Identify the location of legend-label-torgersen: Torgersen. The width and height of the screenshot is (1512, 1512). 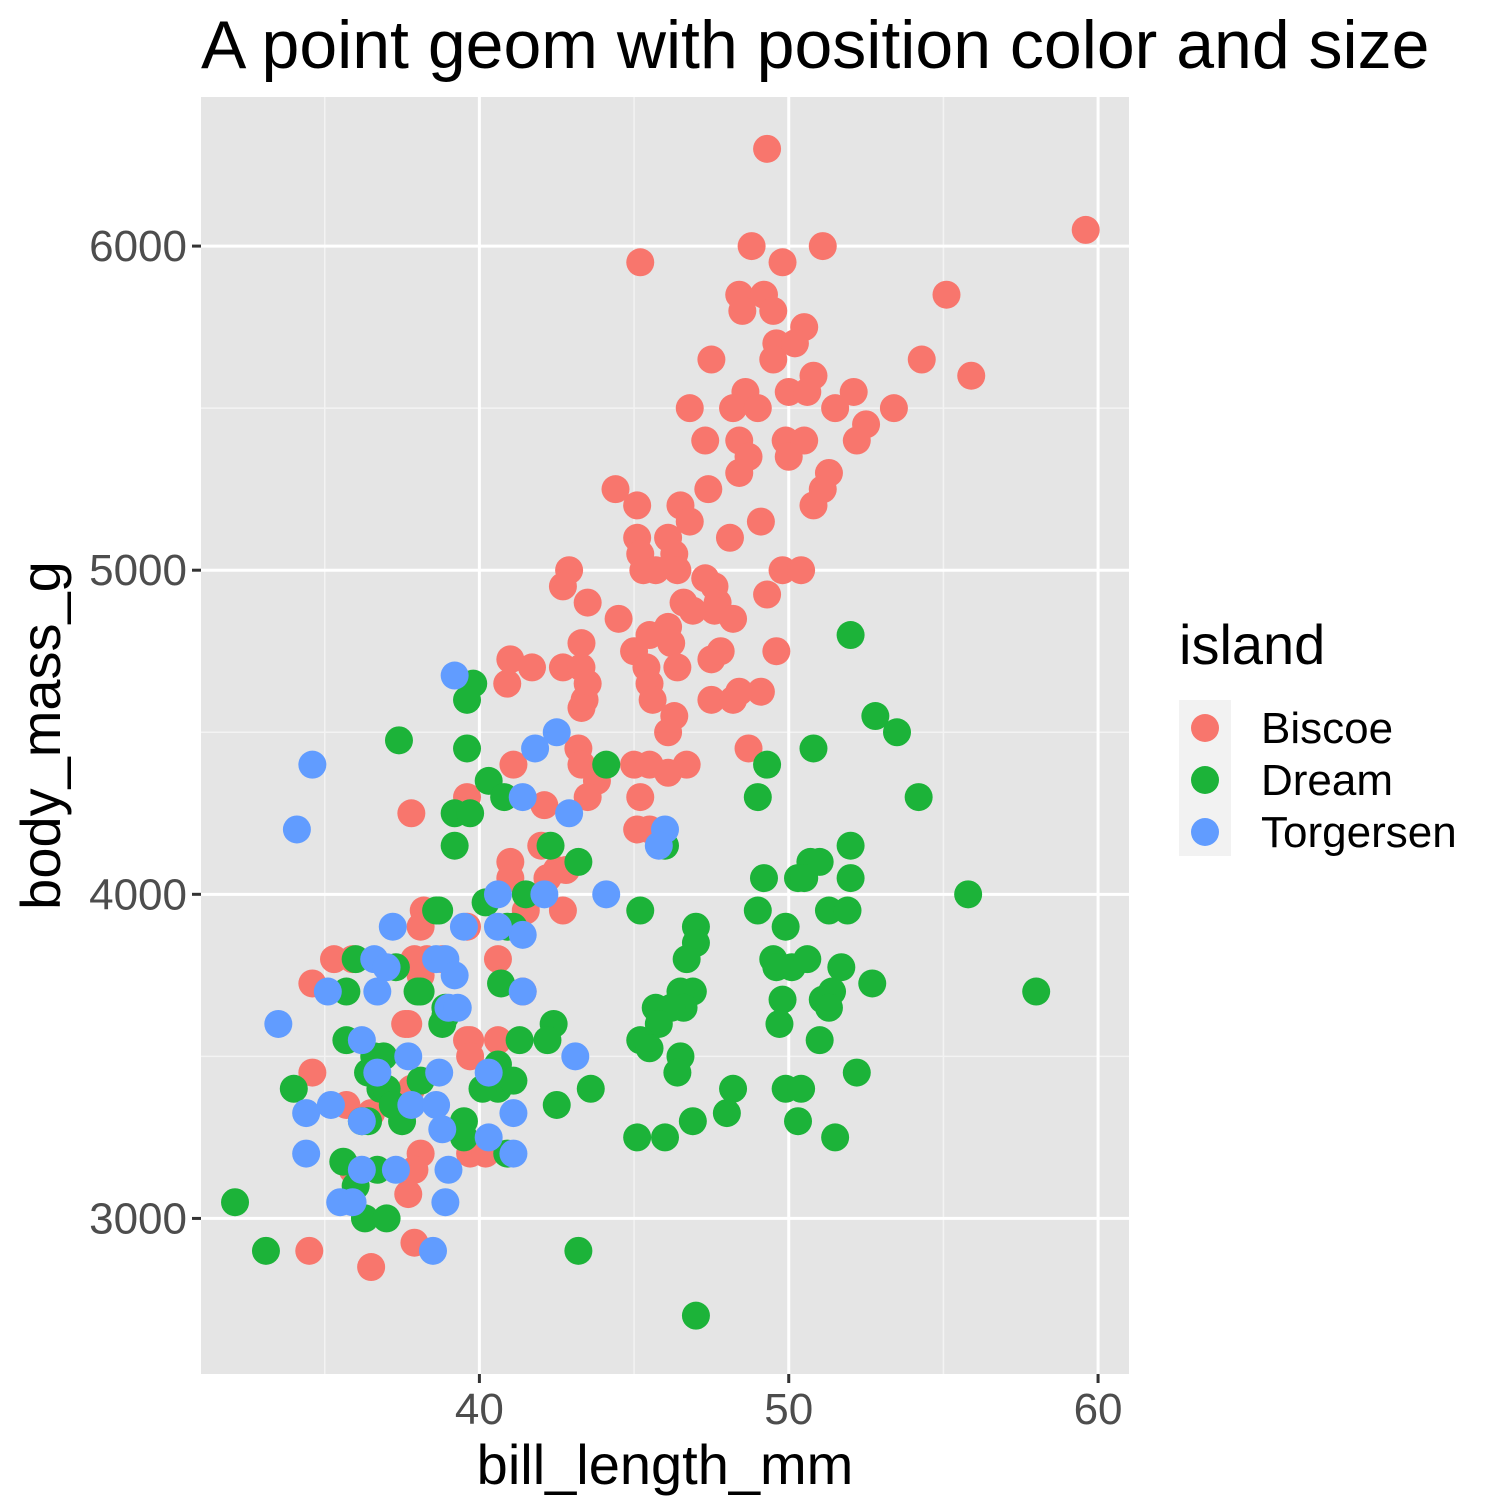
(1359, 832).